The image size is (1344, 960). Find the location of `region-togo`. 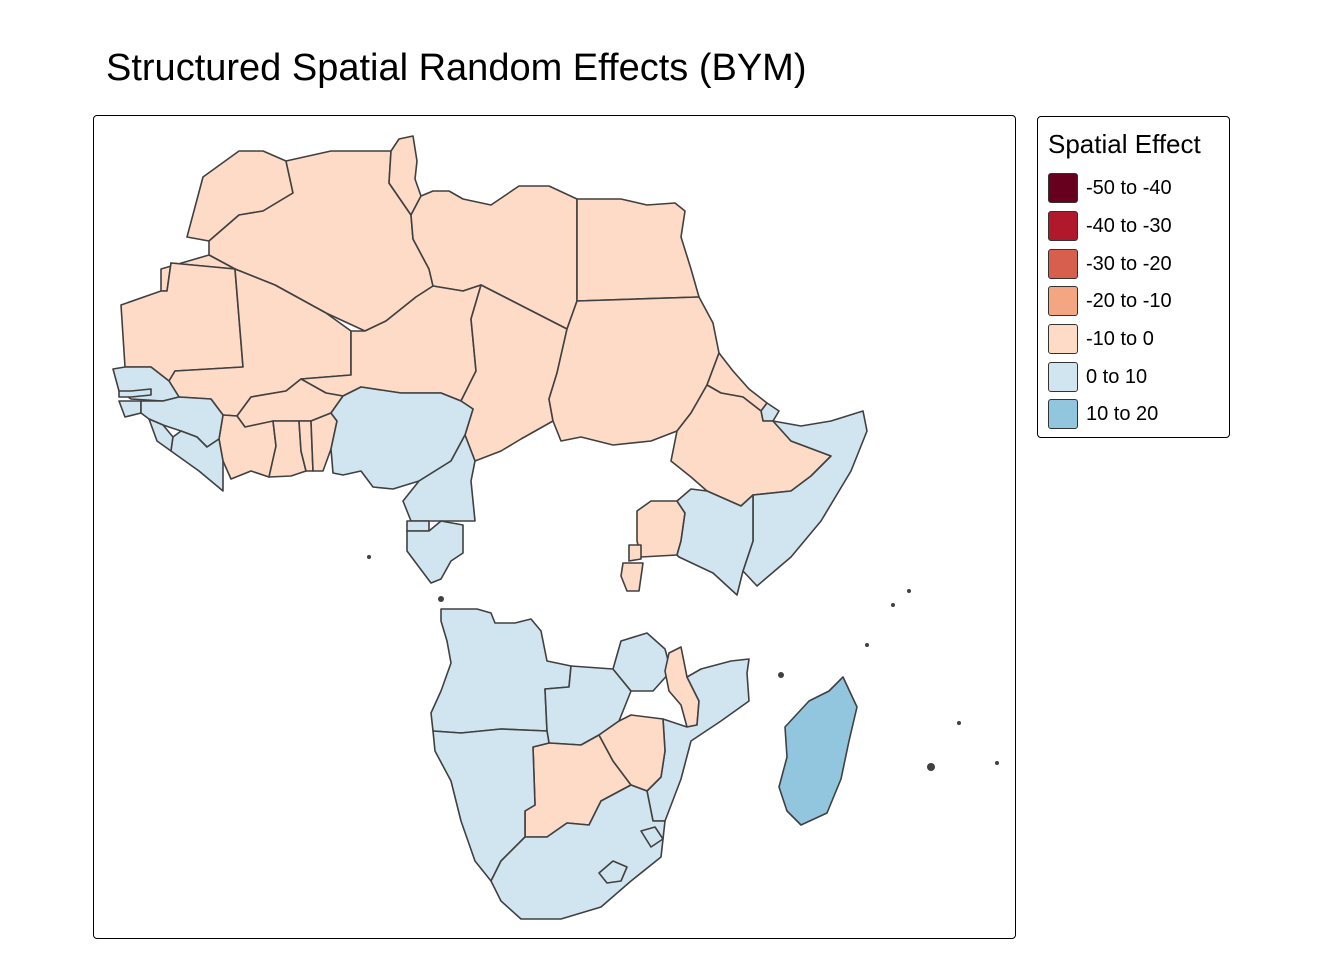

region-togo is located at coordinates (306, 446).